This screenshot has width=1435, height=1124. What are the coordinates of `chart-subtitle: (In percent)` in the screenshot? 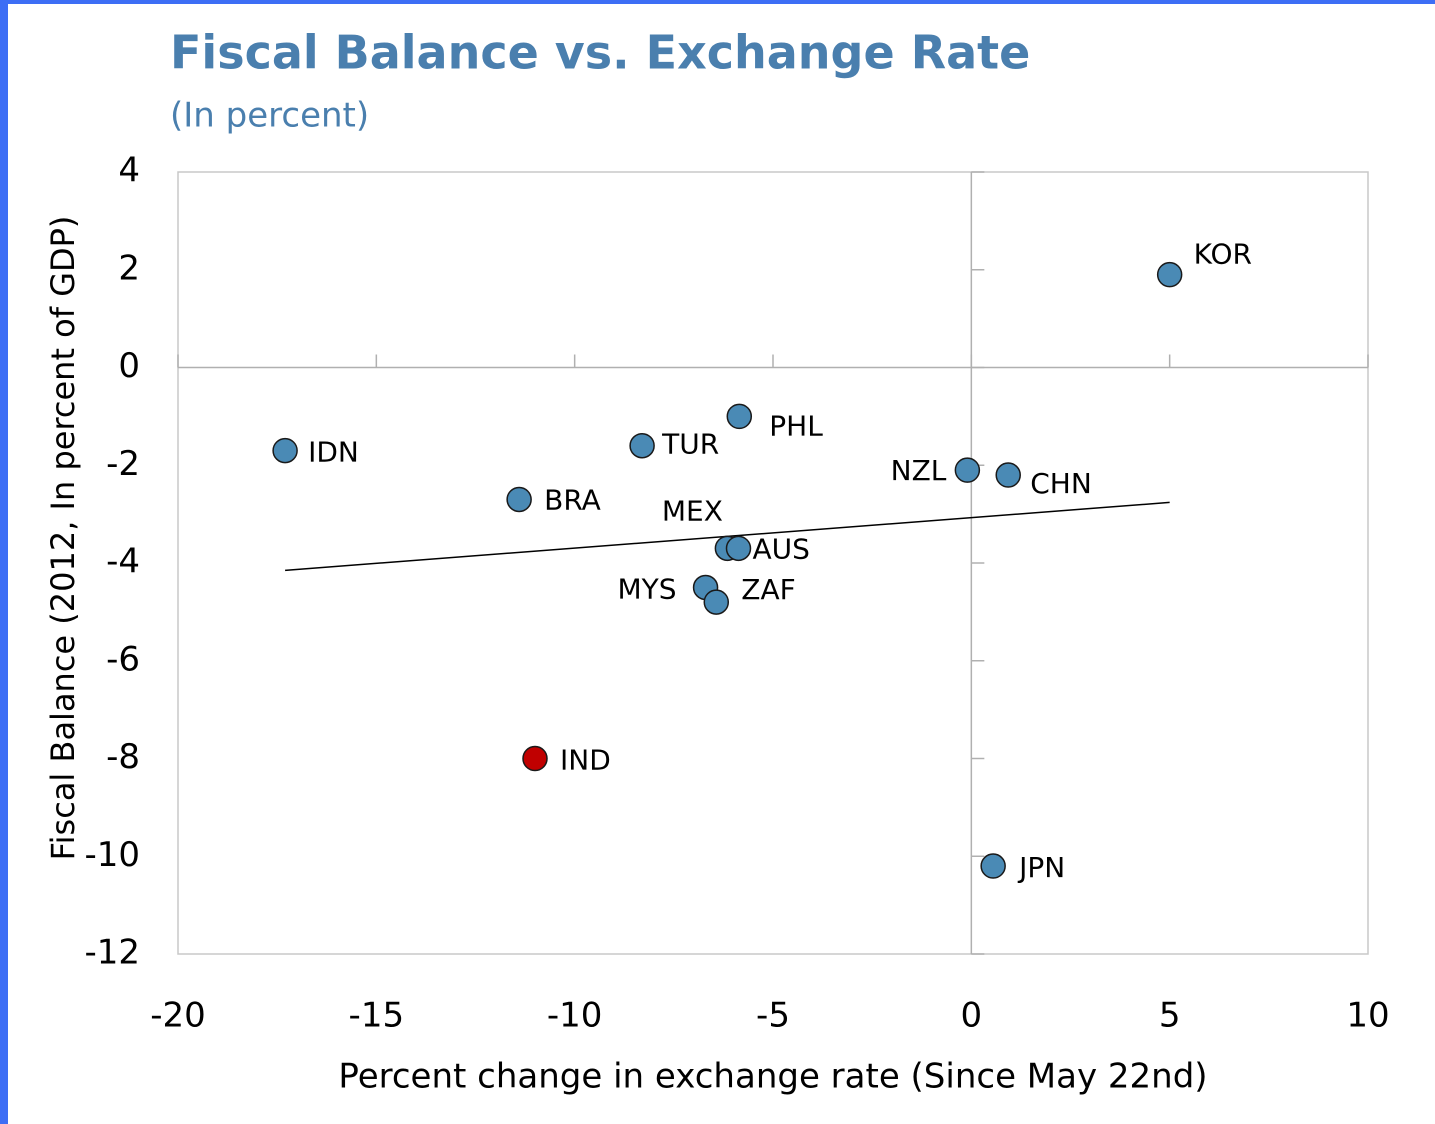 It's located at (269, 116).